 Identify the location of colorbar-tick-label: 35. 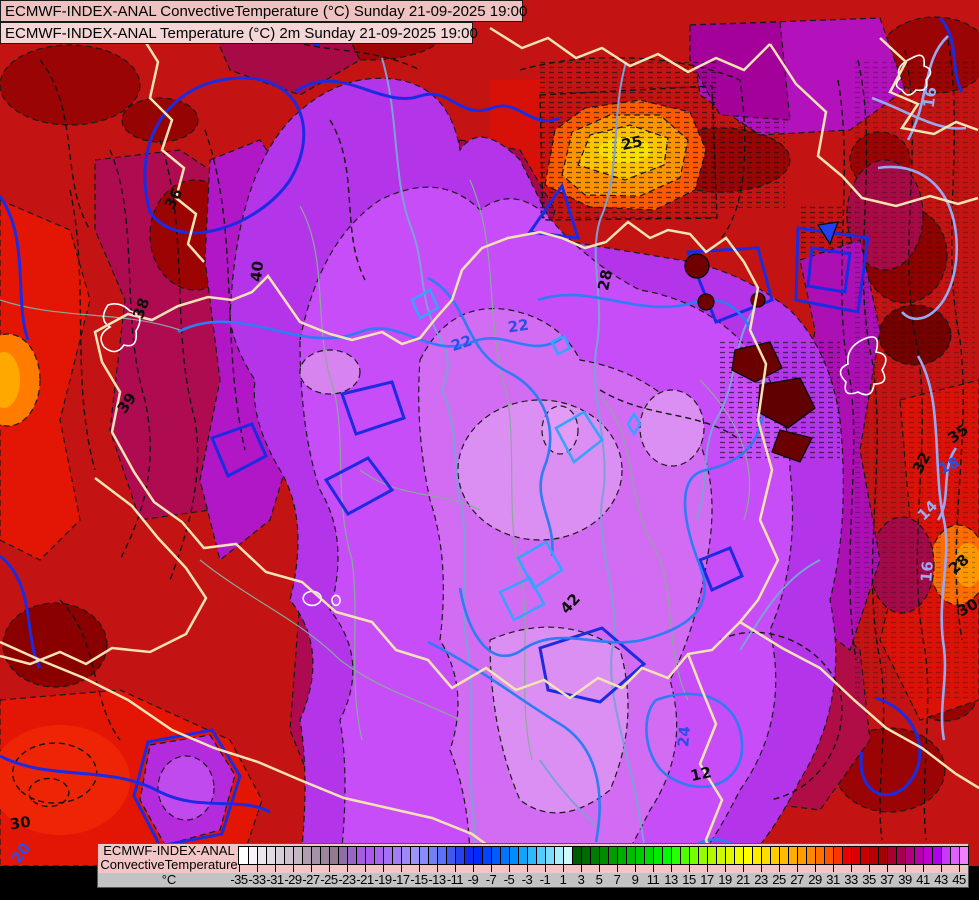
(869, 879).